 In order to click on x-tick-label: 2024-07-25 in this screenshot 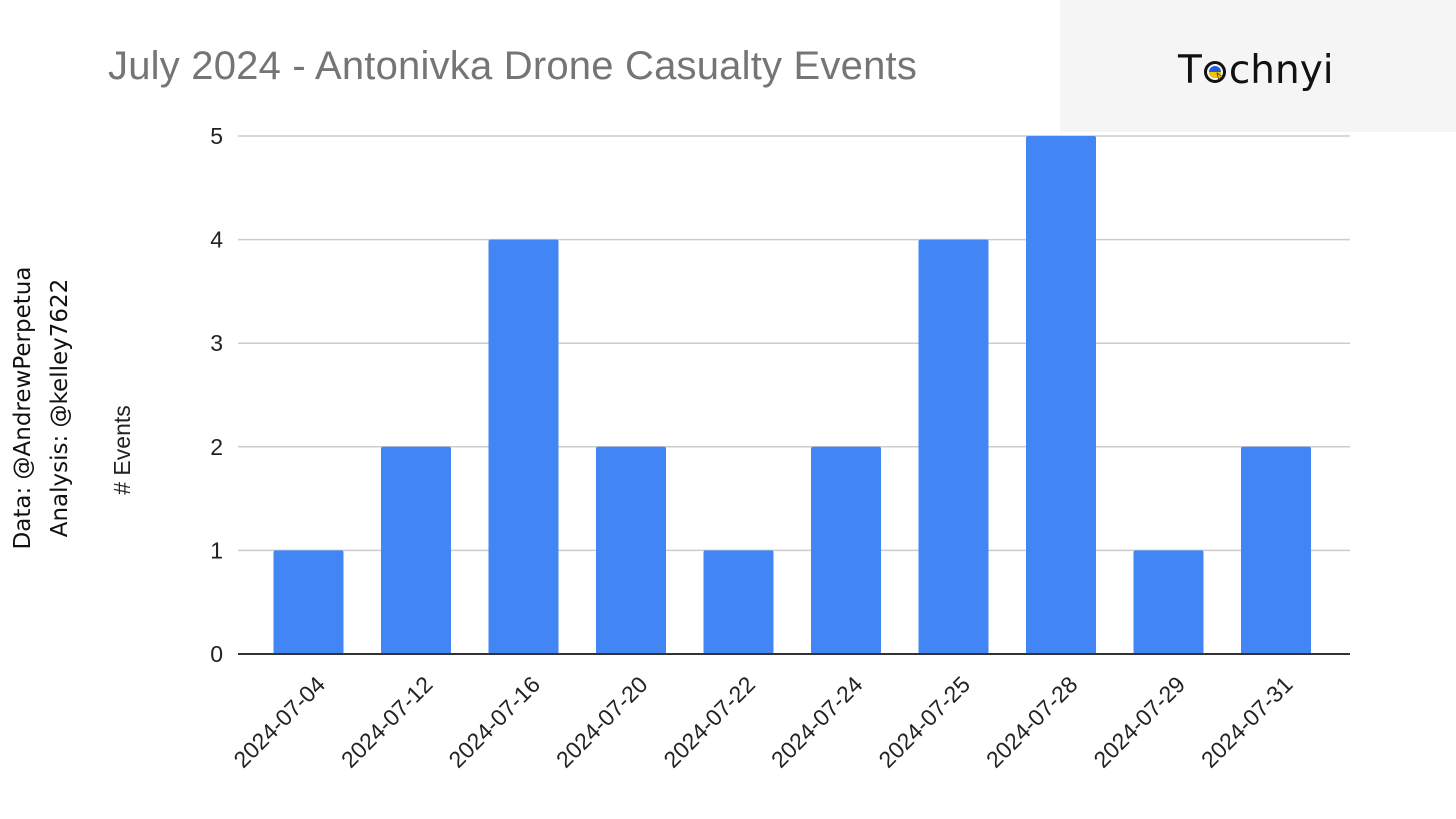, I will do `click(924, 722)`.